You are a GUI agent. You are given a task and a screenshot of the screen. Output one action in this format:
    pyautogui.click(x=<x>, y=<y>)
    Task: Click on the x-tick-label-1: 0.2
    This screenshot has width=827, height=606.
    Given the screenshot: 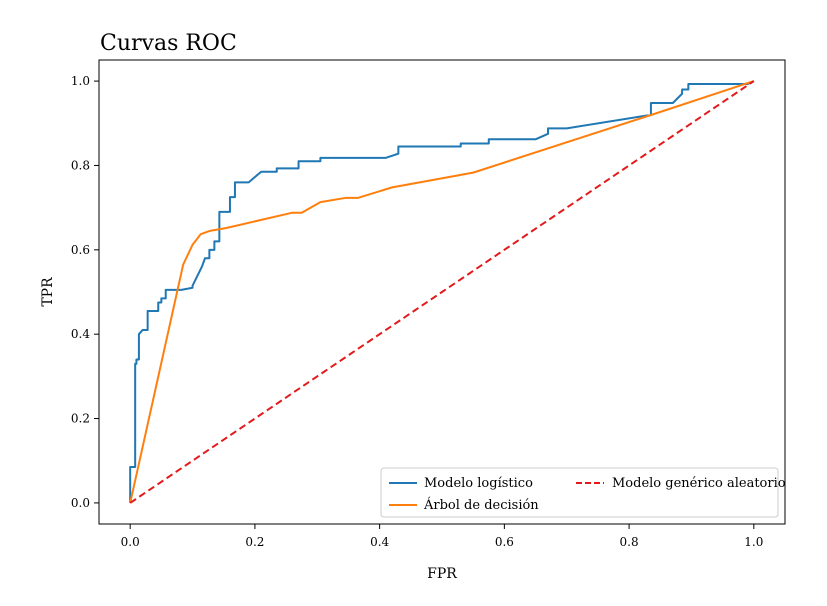 What is the action you would take?
    pyautogui.click(x=254, y=542)
    